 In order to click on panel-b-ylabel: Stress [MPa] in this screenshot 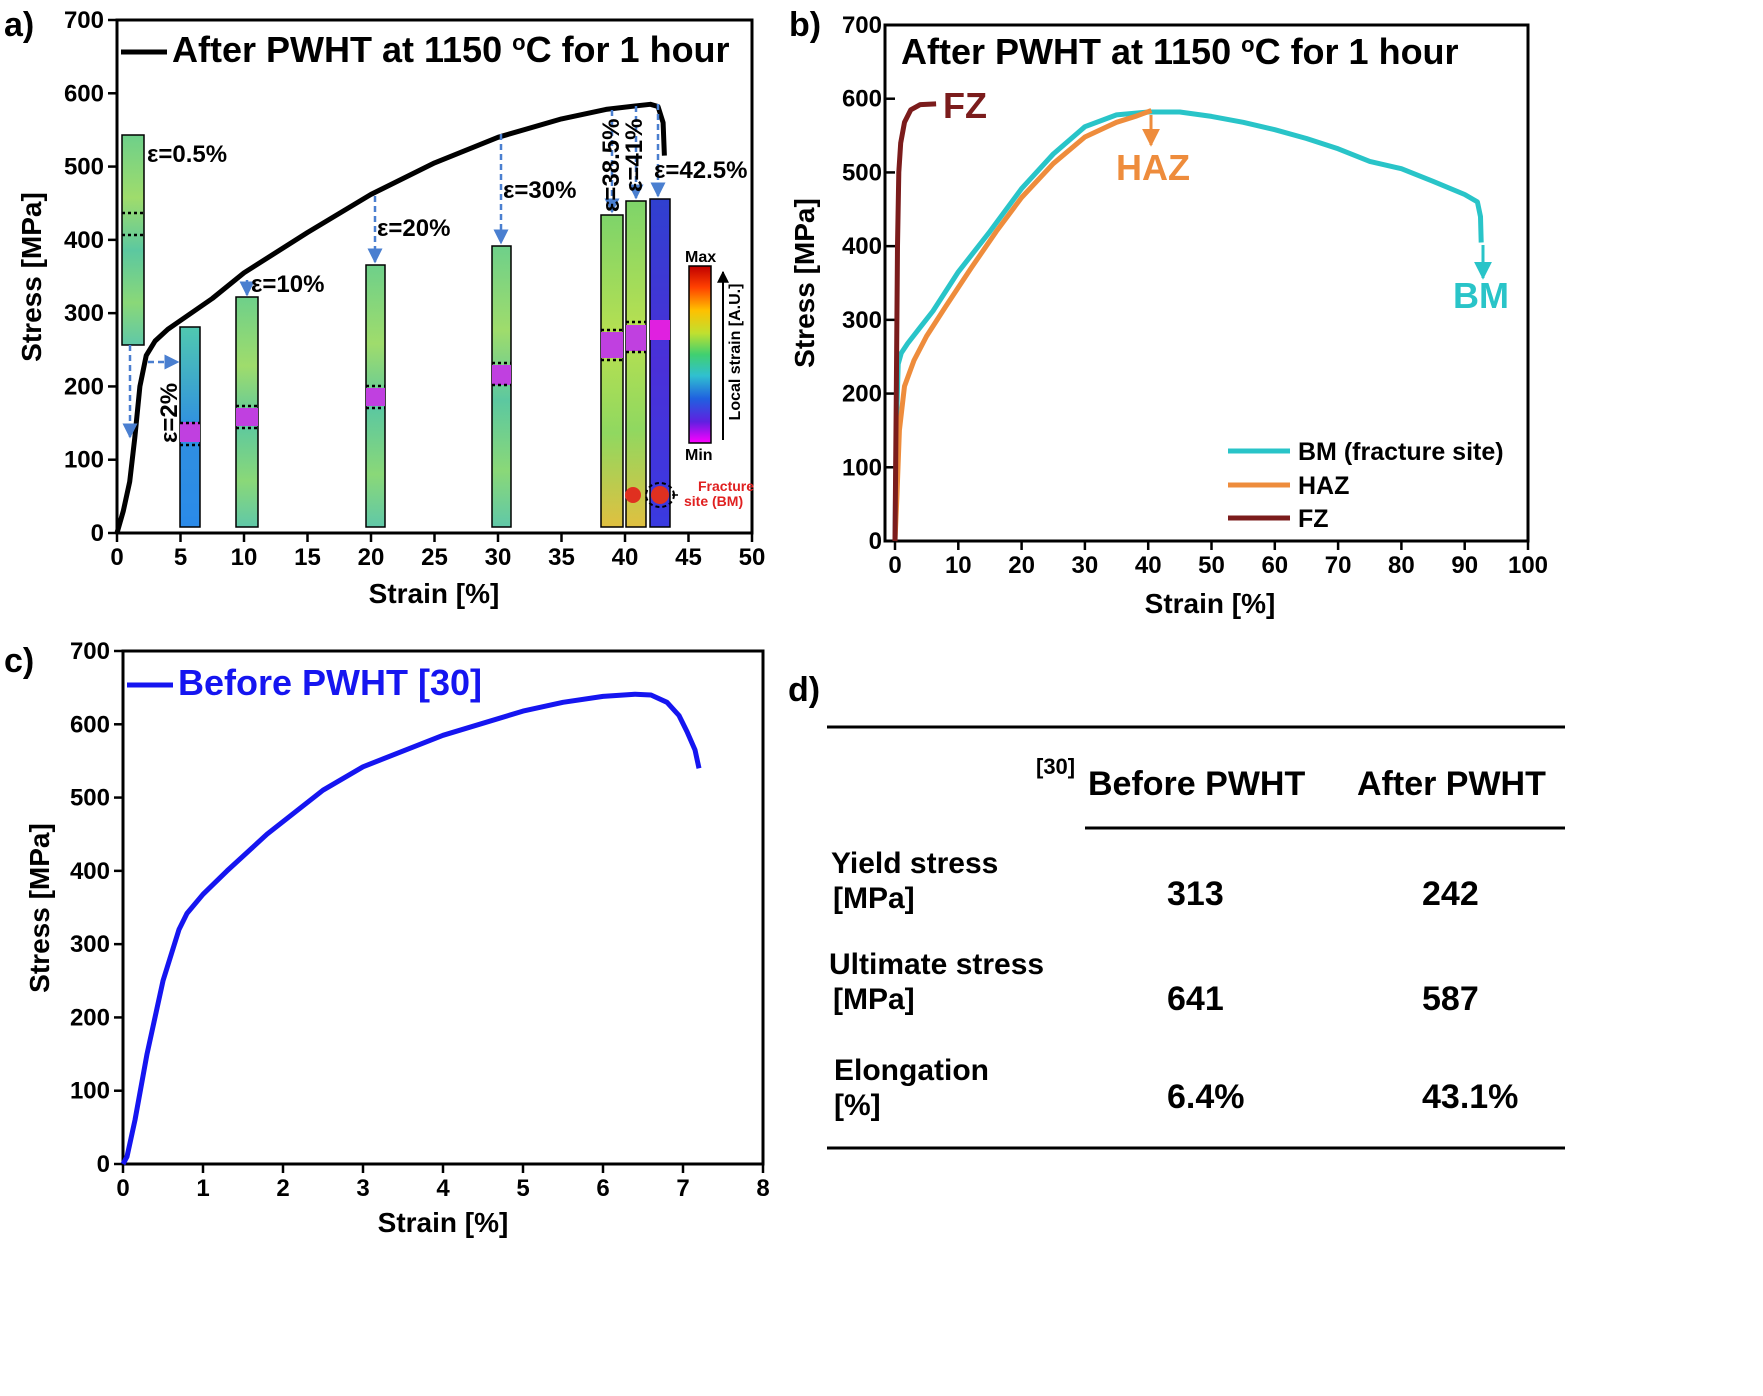, I will do `click(804, 283)`.